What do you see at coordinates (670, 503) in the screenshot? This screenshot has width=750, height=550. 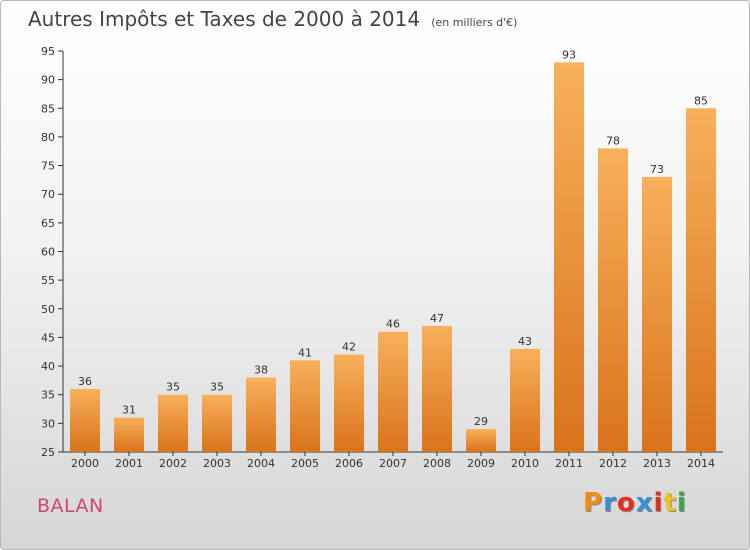 I see `logo-letter: t` at bounding box center [670, 503].